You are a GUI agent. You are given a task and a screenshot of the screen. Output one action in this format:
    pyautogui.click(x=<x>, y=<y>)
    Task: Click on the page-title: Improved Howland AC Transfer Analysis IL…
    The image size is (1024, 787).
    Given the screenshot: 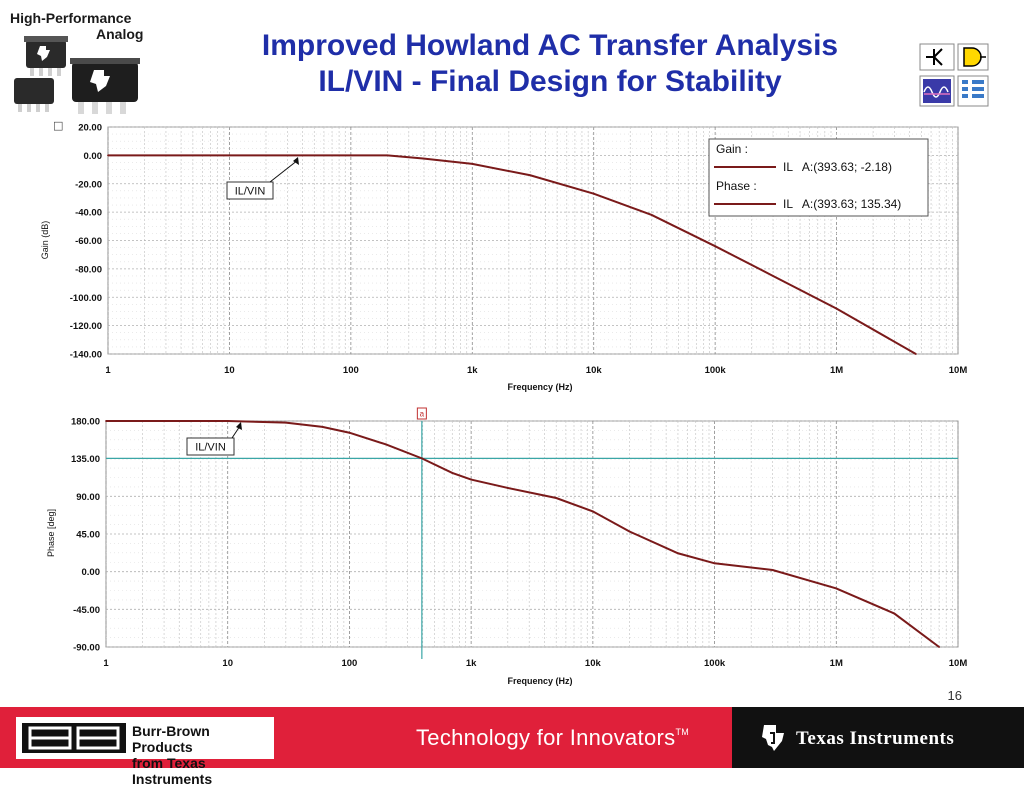 What is the action you would take?
    pyautogui.click(x=550, y=64)
    